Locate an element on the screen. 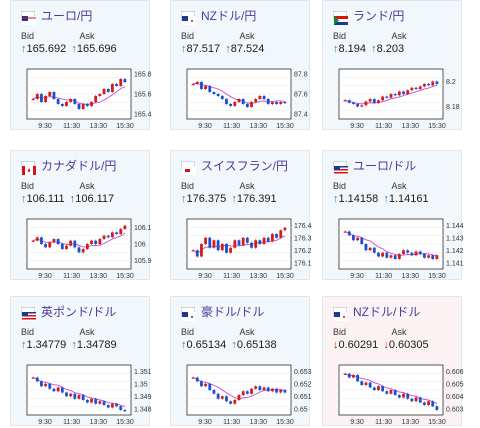  card-header: ユーロ/ドル is located at coordinates (375, 166).